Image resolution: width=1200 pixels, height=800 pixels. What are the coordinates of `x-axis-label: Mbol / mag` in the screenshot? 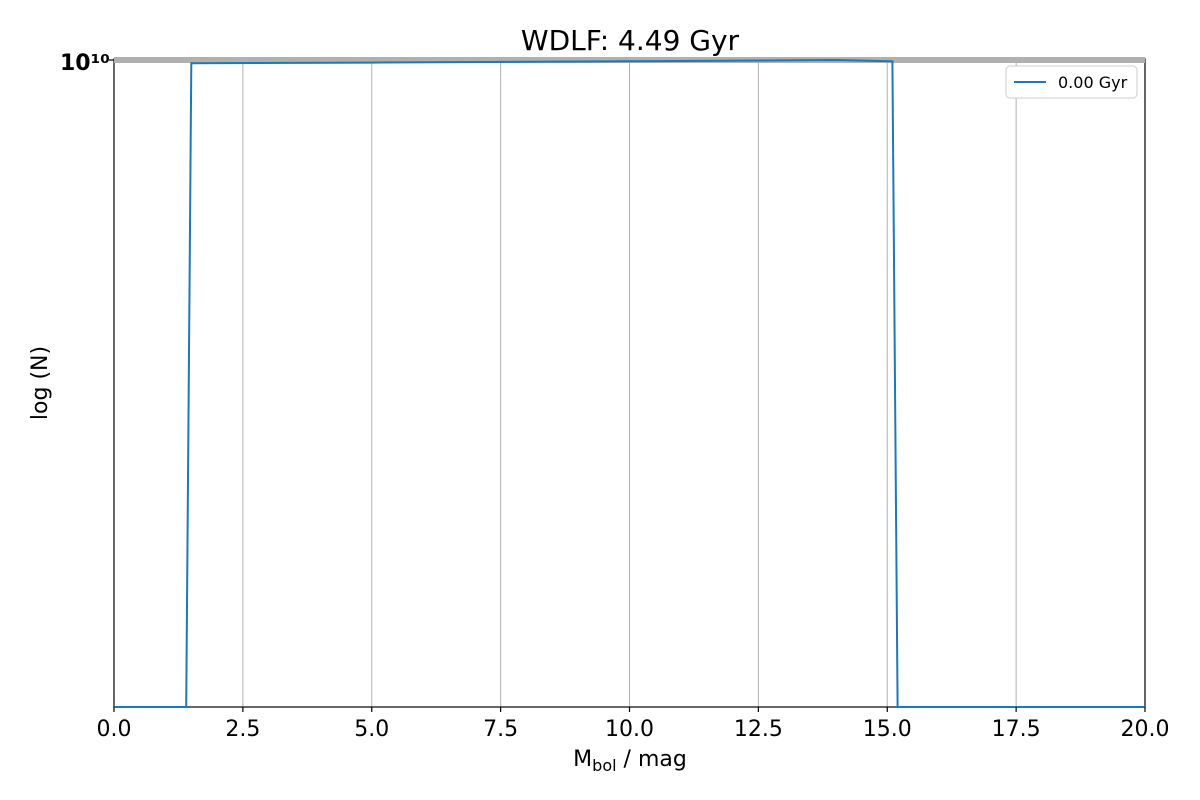 It's located at (630, 761).